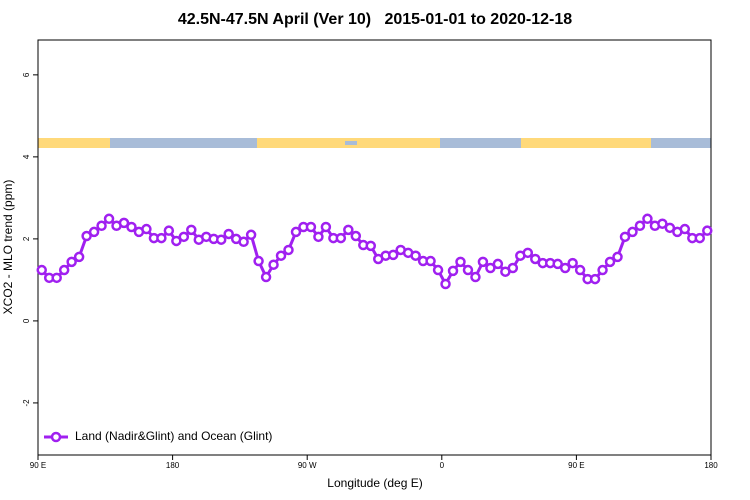  I want to click on legend-marker, so click(56, 437).